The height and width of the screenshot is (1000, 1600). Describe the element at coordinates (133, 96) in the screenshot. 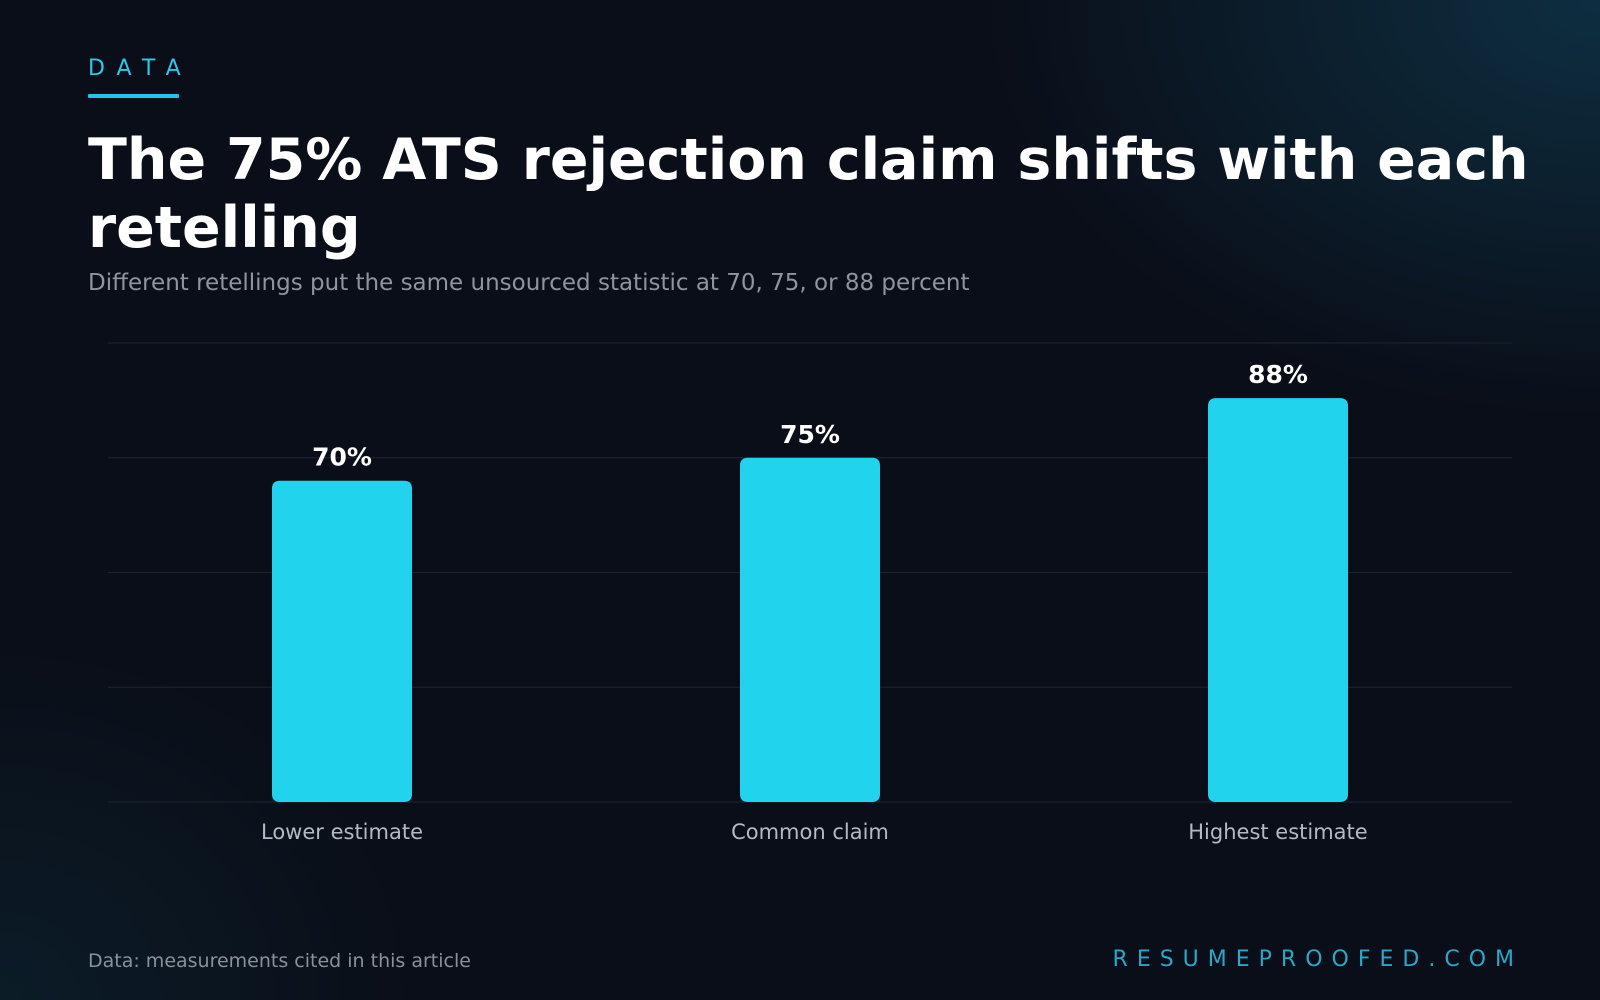

I see `eyebrow-underline` at that location.